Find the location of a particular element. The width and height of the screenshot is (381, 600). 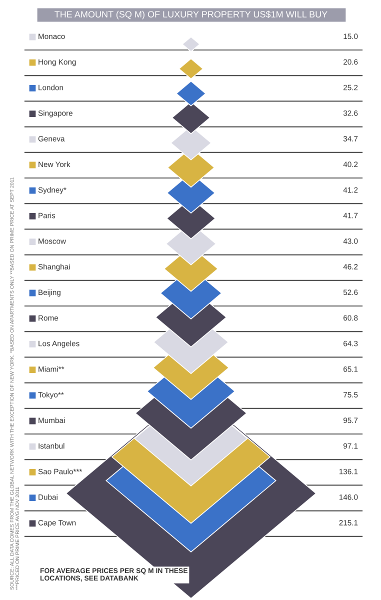

text: THE AMOUNT (SQ M) OF LUXURY PROPERTY US$1M WILL BUY is located at coordinates (191, 15).